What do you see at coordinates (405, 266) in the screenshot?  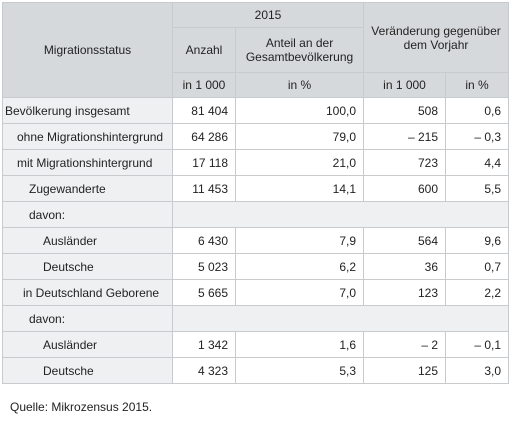 I see `value-cell: 36` at bounding box center [405, 266].